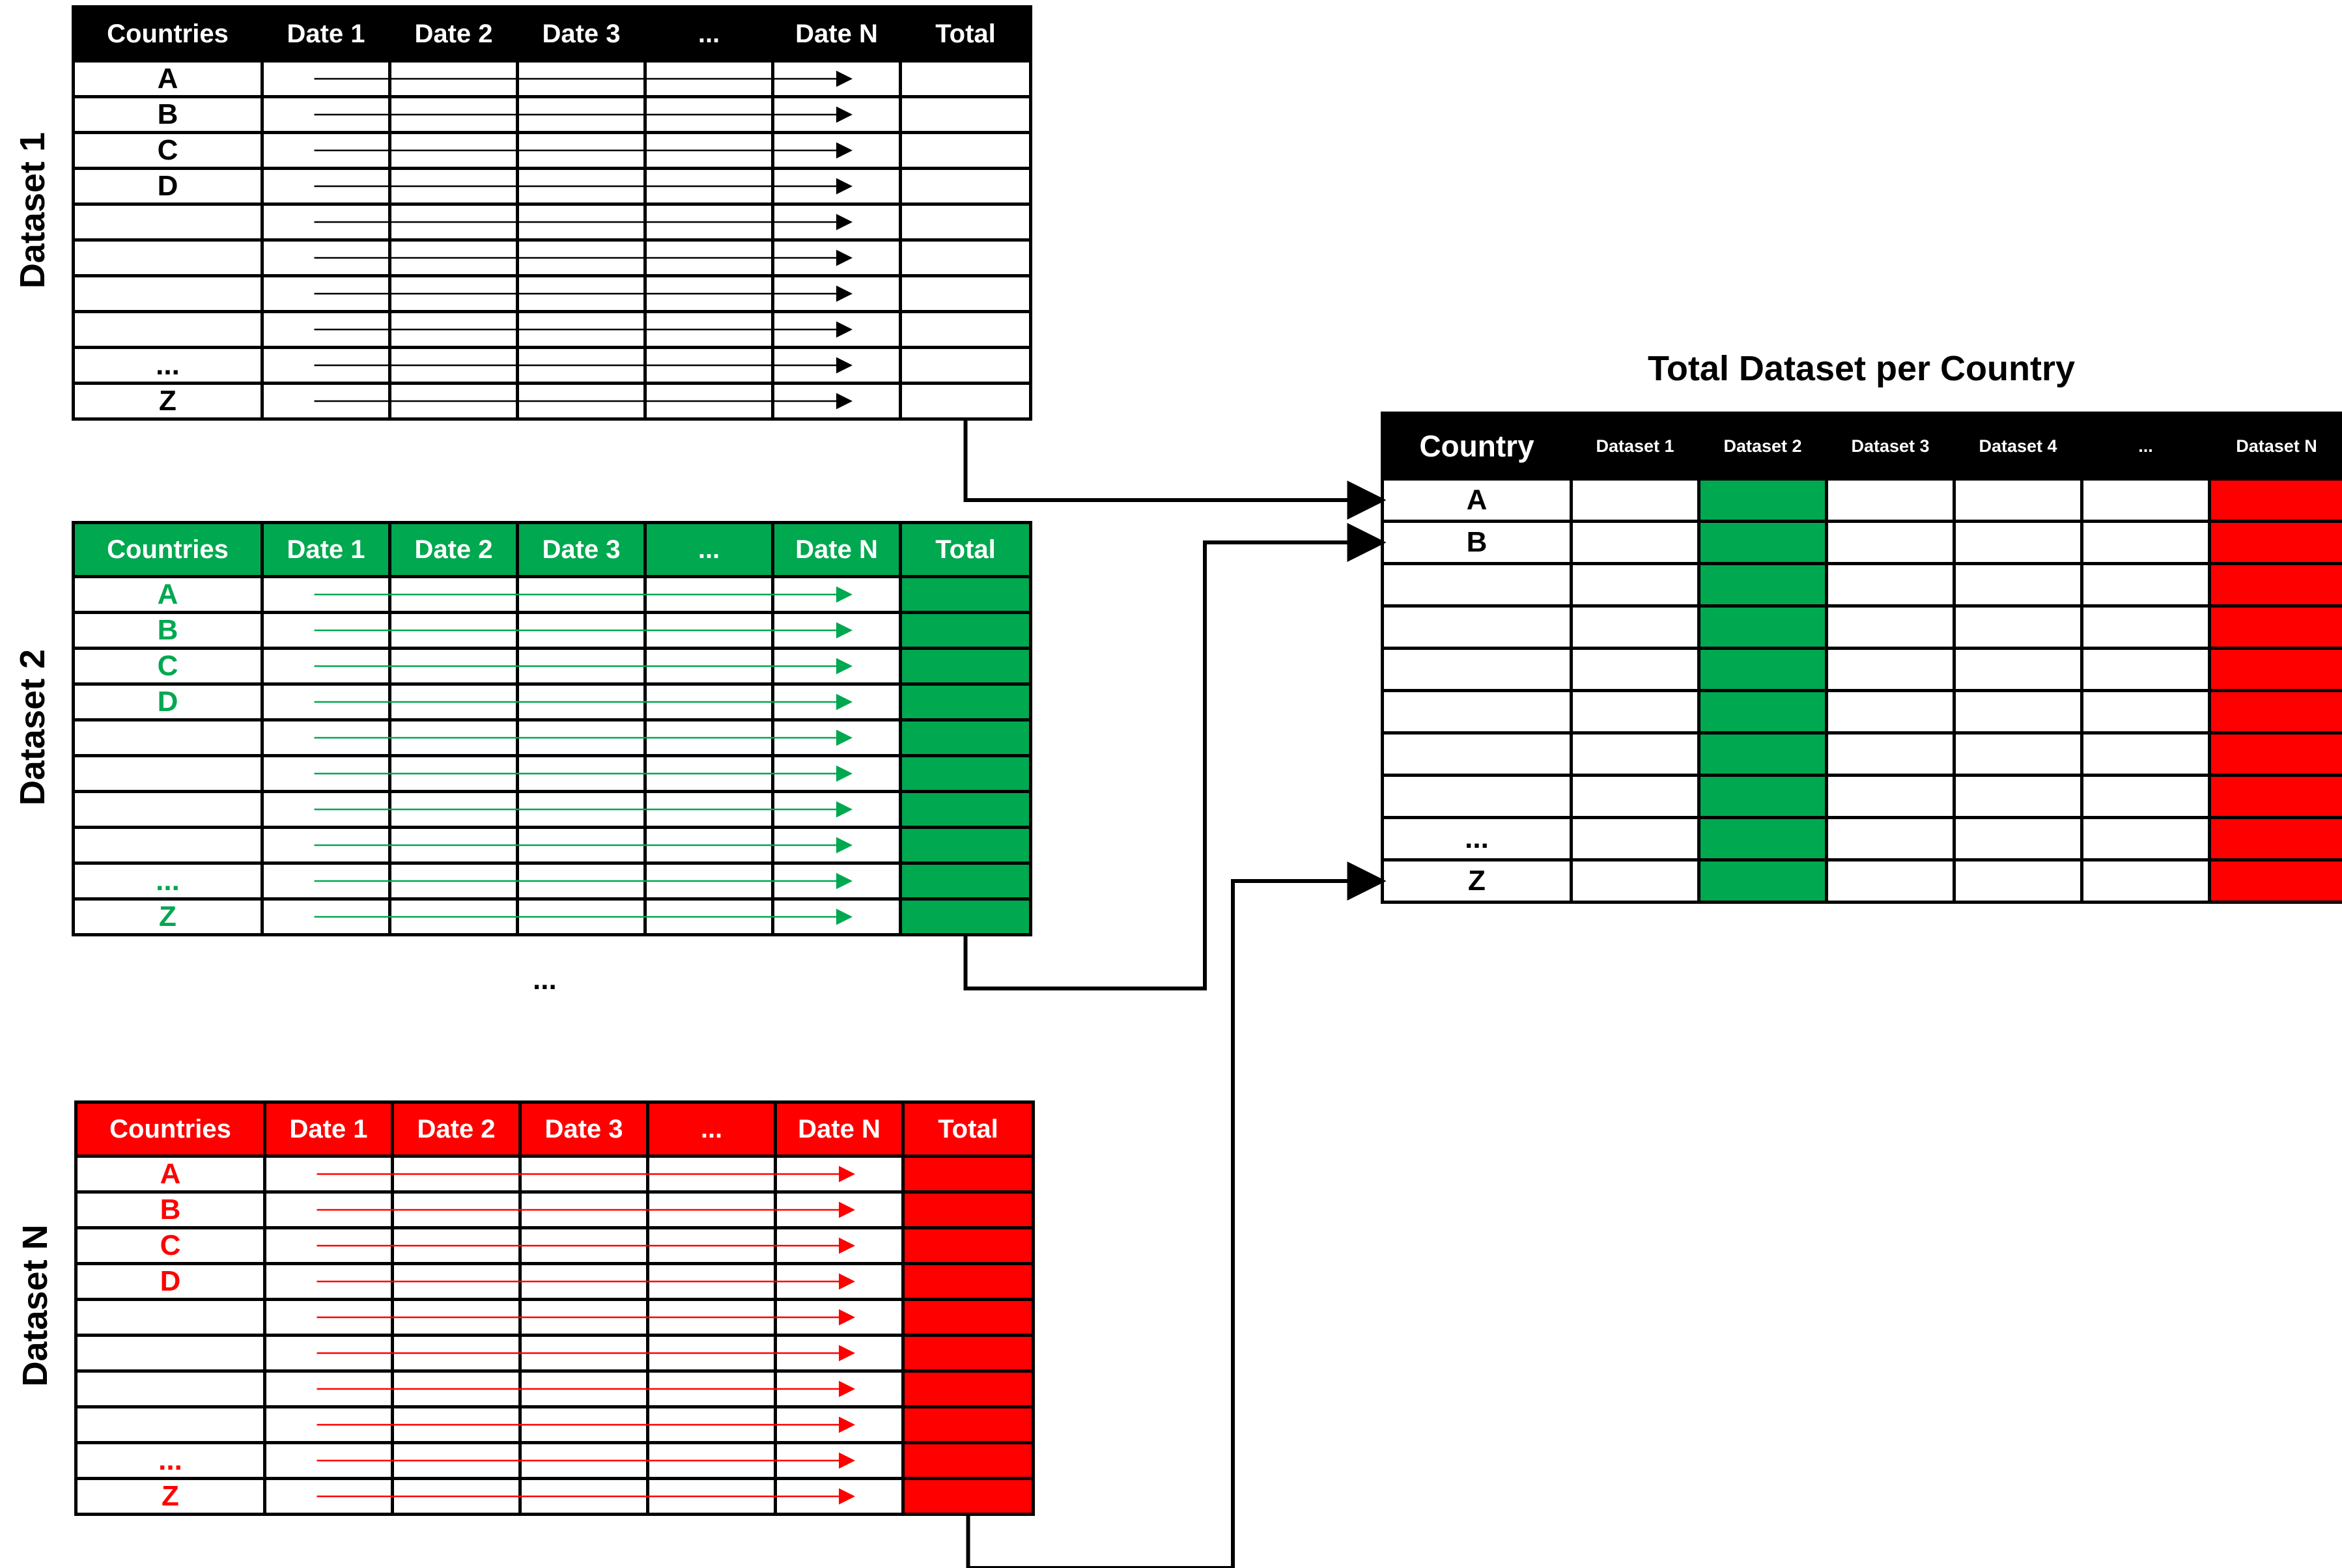 The height and width of the screenshot is (1568, 2342). Describe the element at coordinates (836, 549) in the screenshot. I see `dataset-2-header-5: Date N` at that location.